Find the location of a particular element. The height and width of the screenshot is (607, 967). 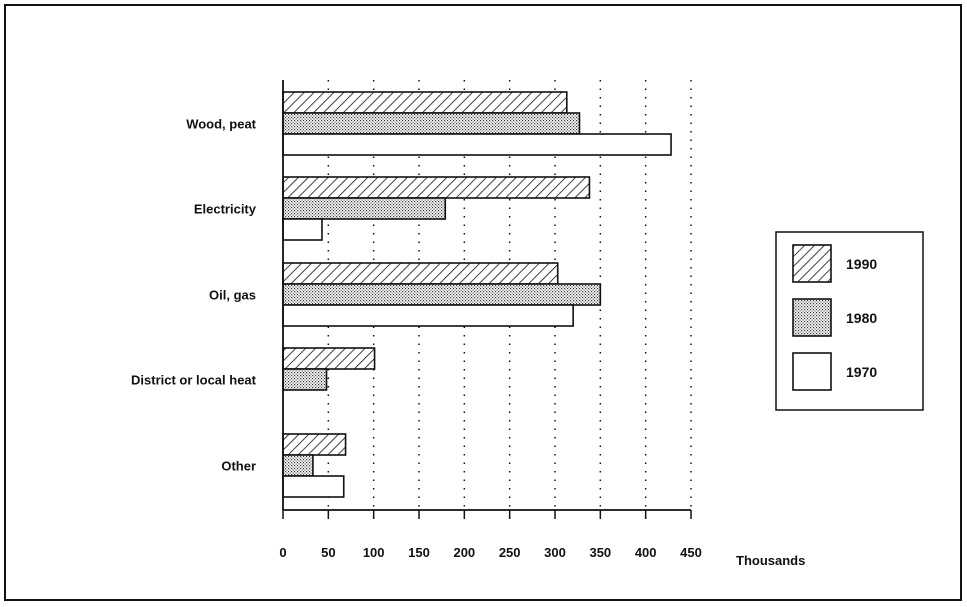

category-label-4: Other is located at coordinates (238, 466).